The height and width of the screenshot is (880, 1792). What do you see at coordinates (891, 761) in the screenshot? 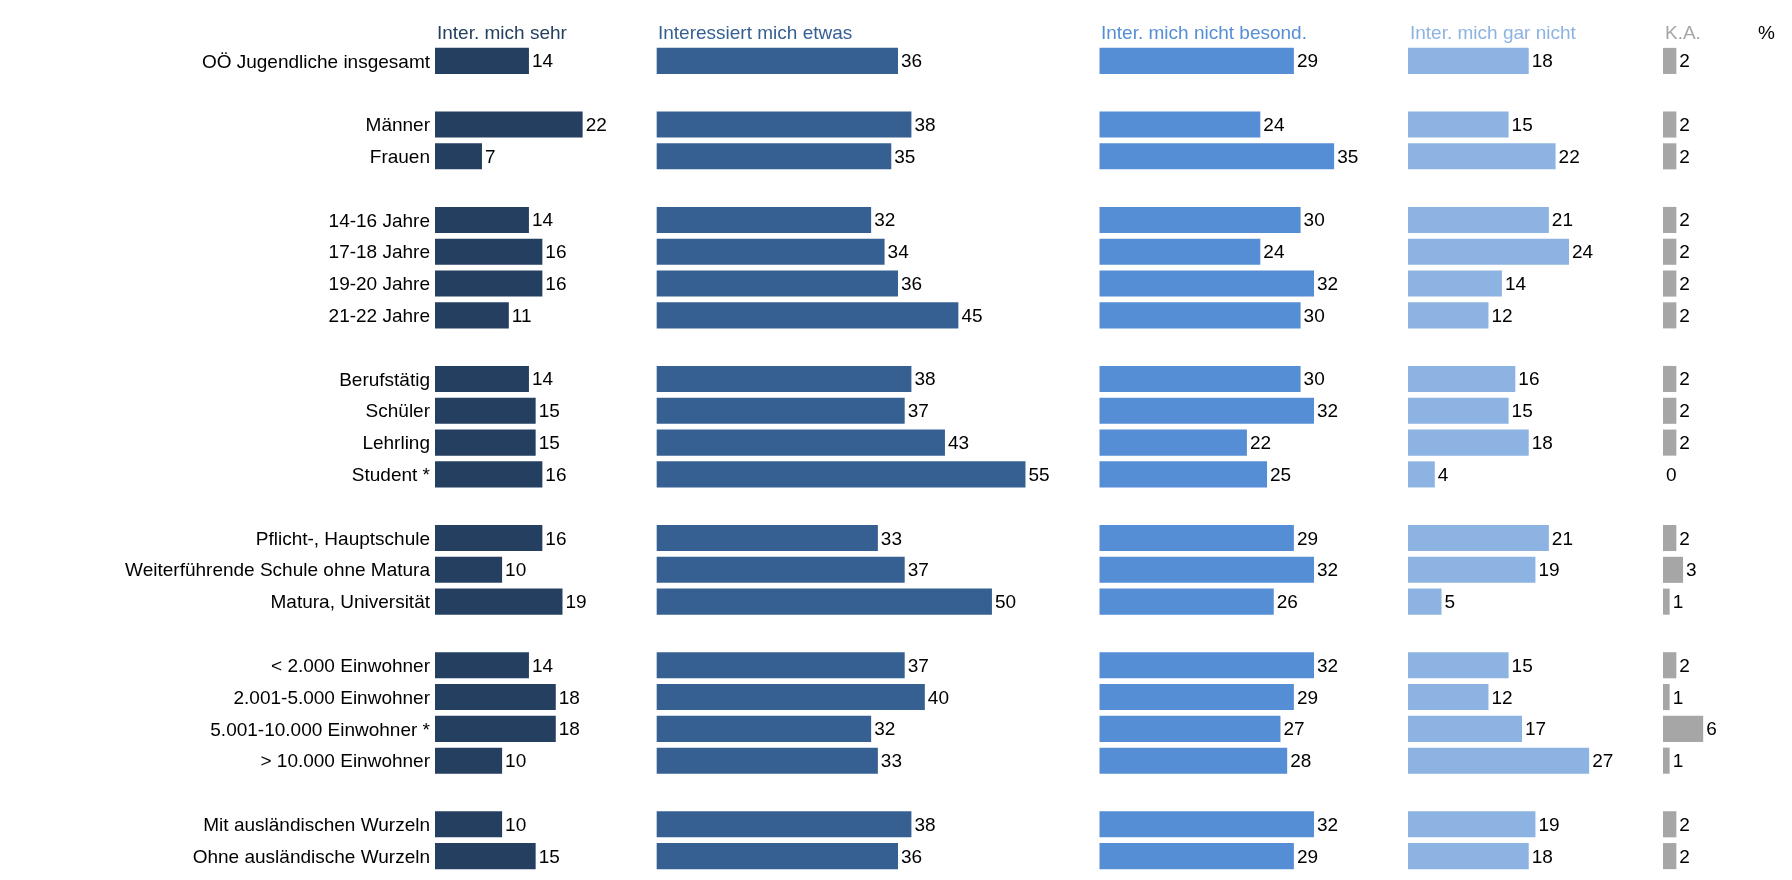
I see `data-label: 33` at bounding box center [891, 761].